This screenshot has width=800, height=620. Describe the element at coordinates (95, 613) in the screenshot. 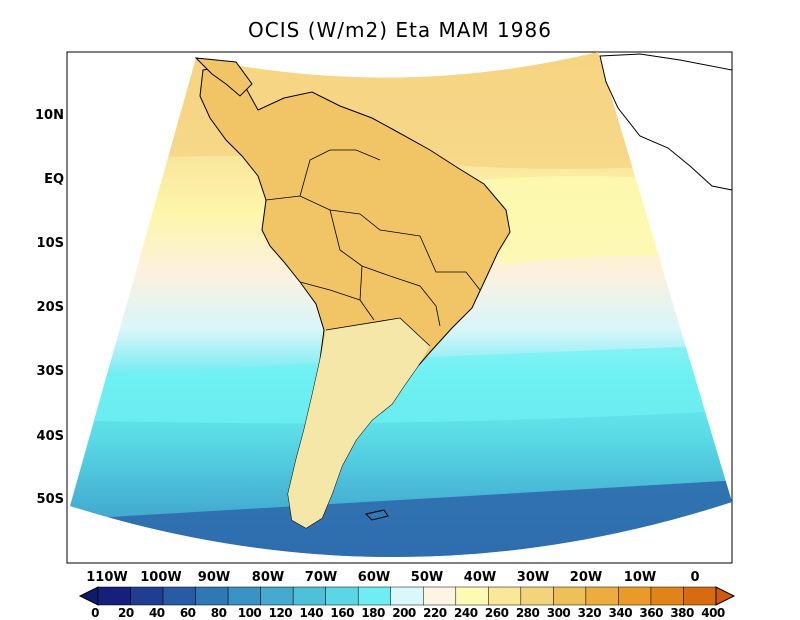

I see `colorbar-tick-label: 0` at that location.